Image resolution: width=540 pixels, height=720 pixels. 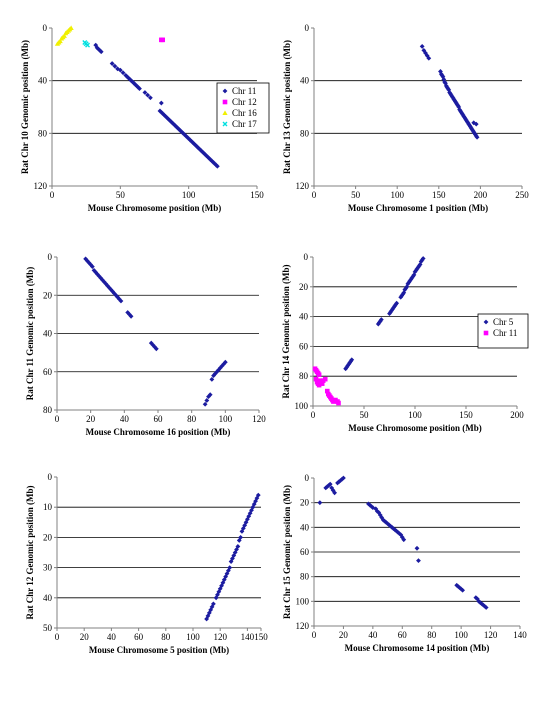 What do you see at coordinates (417, 648) in the screenshot?
I see `x-axis-title: Mouse Chromosome 14 position (Mb)` at bounding box center [417, 648].